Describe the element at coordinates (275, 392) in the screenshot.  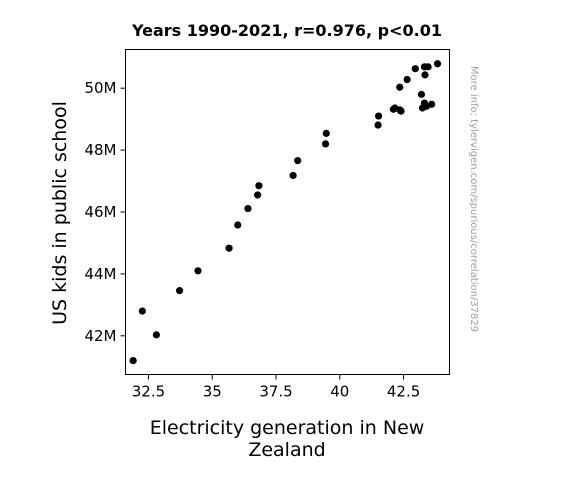
I see `x-tick-label: 37.5` at that location.